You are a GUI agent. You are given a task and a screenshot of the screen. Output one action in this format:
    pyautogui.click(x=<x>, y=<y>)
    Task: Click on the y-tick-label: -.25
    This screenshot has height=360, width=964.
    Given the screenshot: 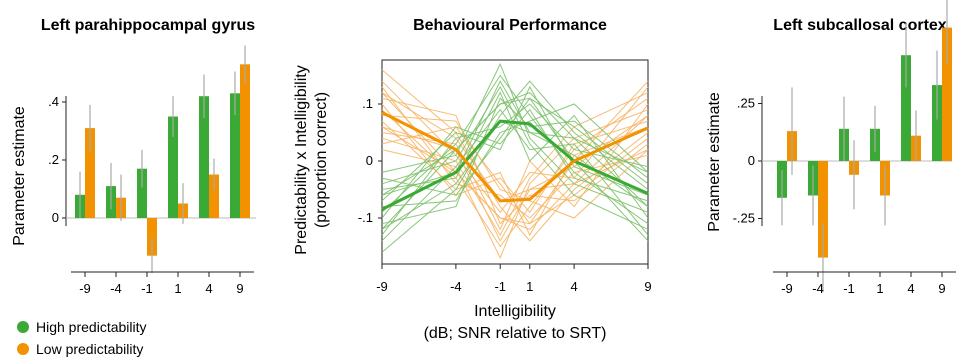 What is the action you would take?
    pyautogui.click(x=744, y=218)
    